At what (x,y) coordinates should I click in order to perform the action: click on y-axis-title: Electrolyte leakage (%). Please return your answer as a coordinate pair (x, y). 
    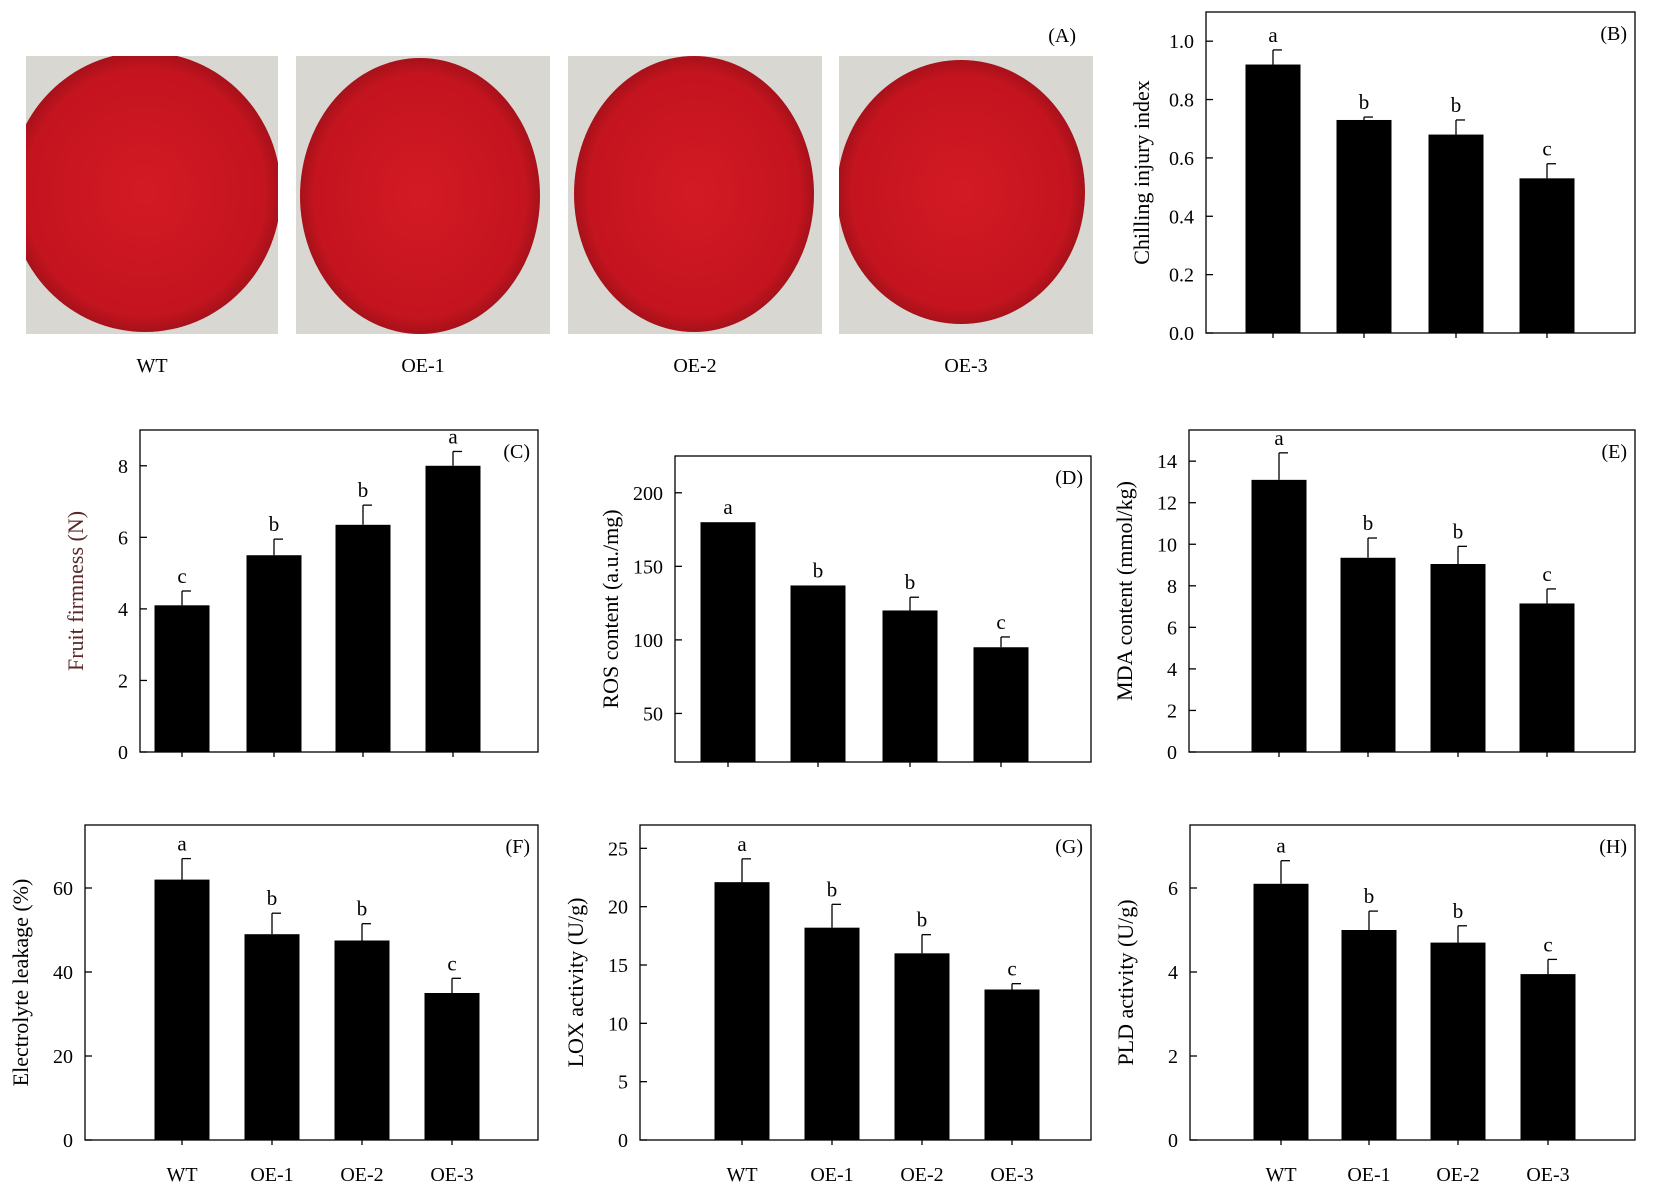
    Looking at the image, I should click on (20, 983).